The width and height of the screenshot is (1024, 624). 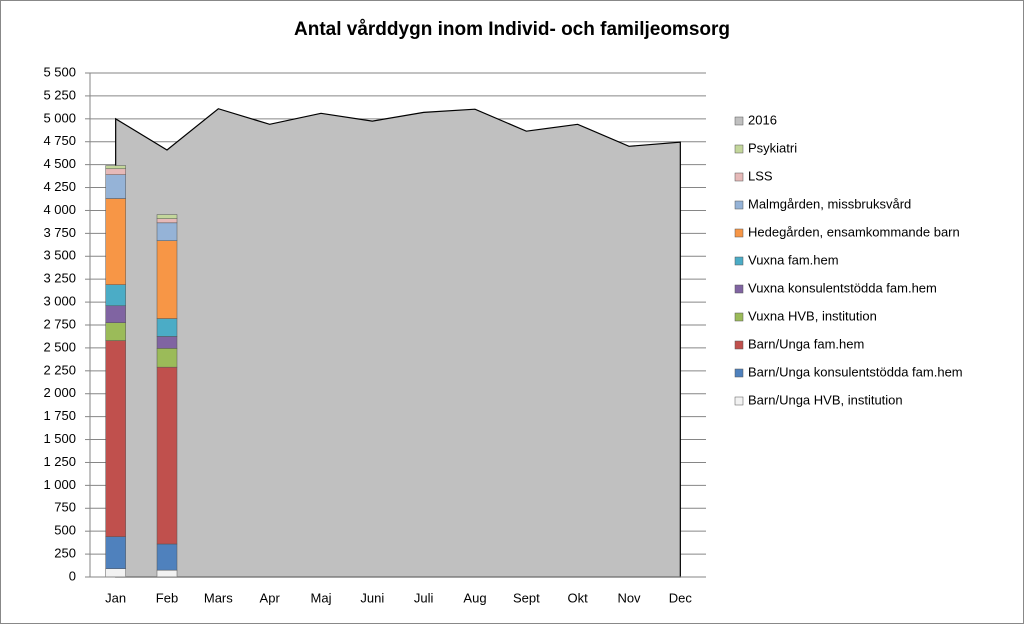 What do you see at coordinates (812, 315) in the screenshot?
I see `legend-label: Vuxna HVB, institution` at bounding box center [812, 315].